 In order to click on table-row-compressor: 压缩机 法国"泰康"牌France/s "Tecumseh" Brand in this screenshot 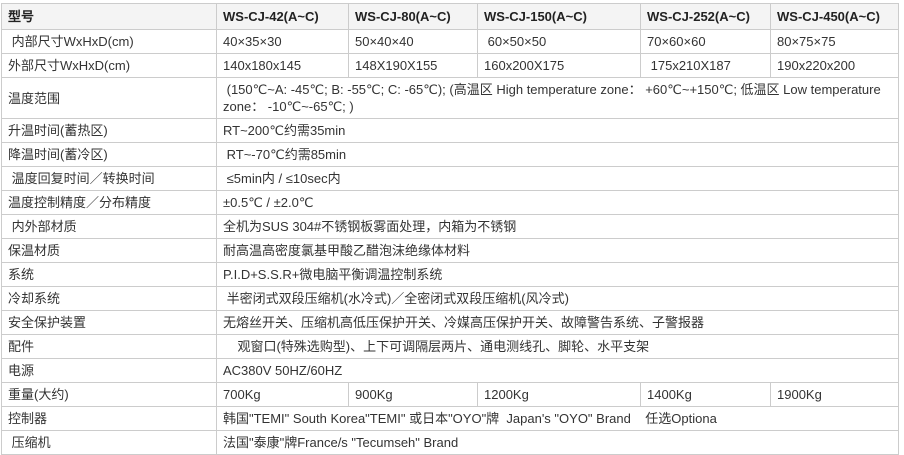, I will do `click(450, 442)`.